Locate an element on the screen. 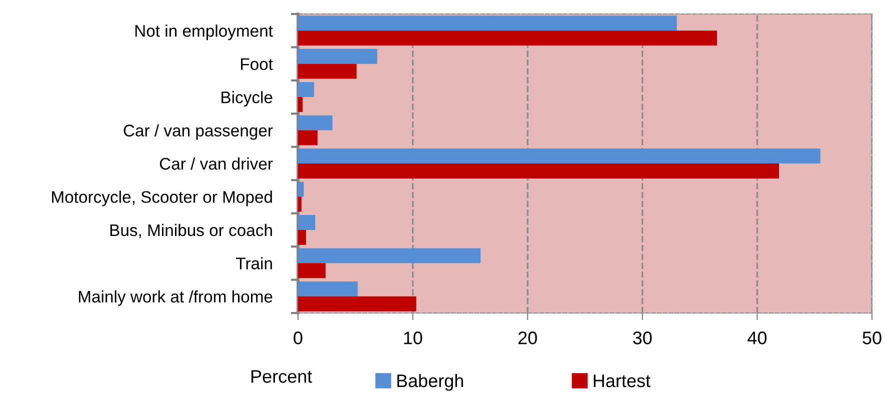 Image resolution: width=885 pixels, height=405 pixels. y-tick-label: Not in employment is located at coordinates (204, 32).